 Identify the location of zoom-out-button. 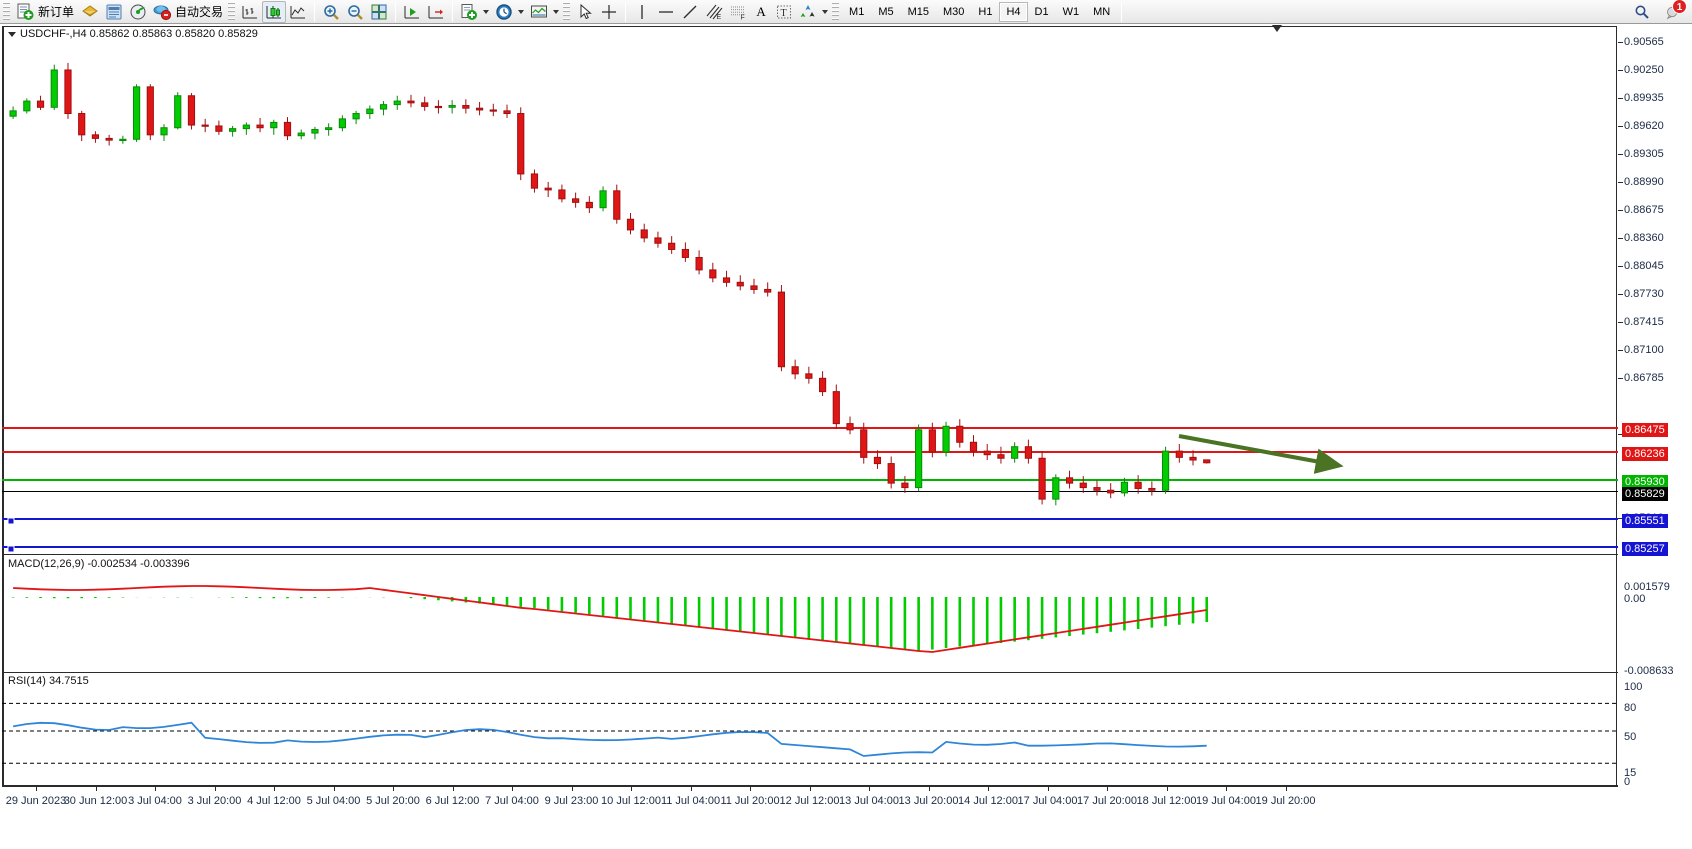
(355, 12).